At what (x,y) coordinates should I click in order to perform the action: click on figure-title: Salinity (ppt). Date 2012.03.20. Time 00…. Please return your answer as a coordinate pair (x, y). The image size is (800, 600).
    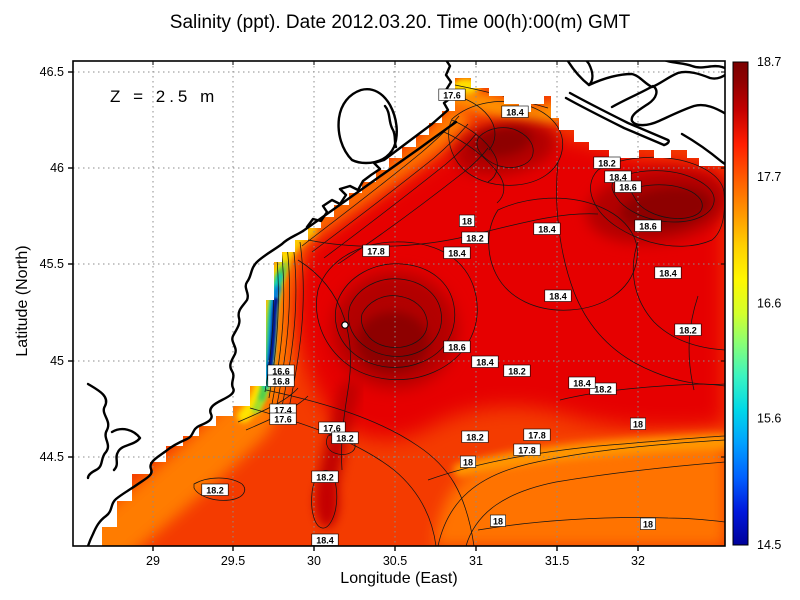
    Looking at the image, I should click on (400, 22).